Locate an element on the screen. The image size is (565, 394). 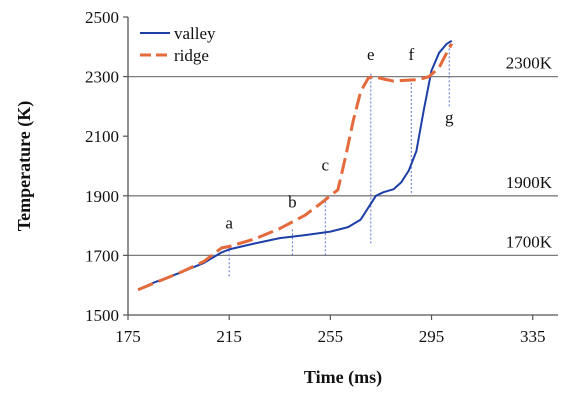
y-tick-label-2100: 2100 is located at coordinates (102, 136).